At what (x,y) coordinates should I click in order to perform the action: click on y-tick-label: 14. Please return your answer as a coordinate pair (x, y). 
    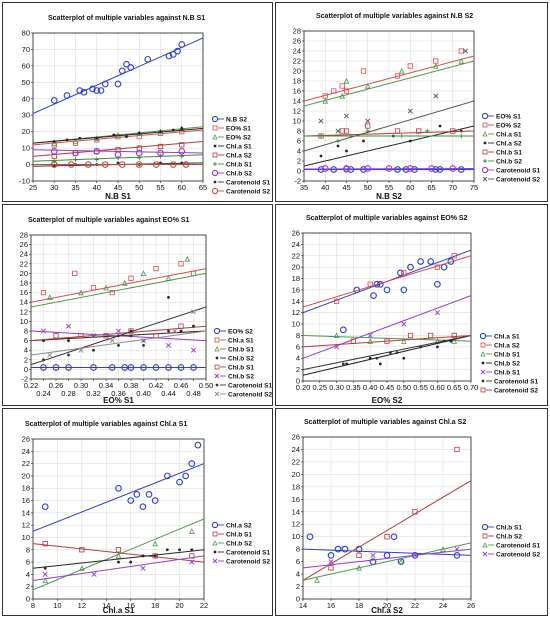
    Looking at the image, I should click on (24, 302).